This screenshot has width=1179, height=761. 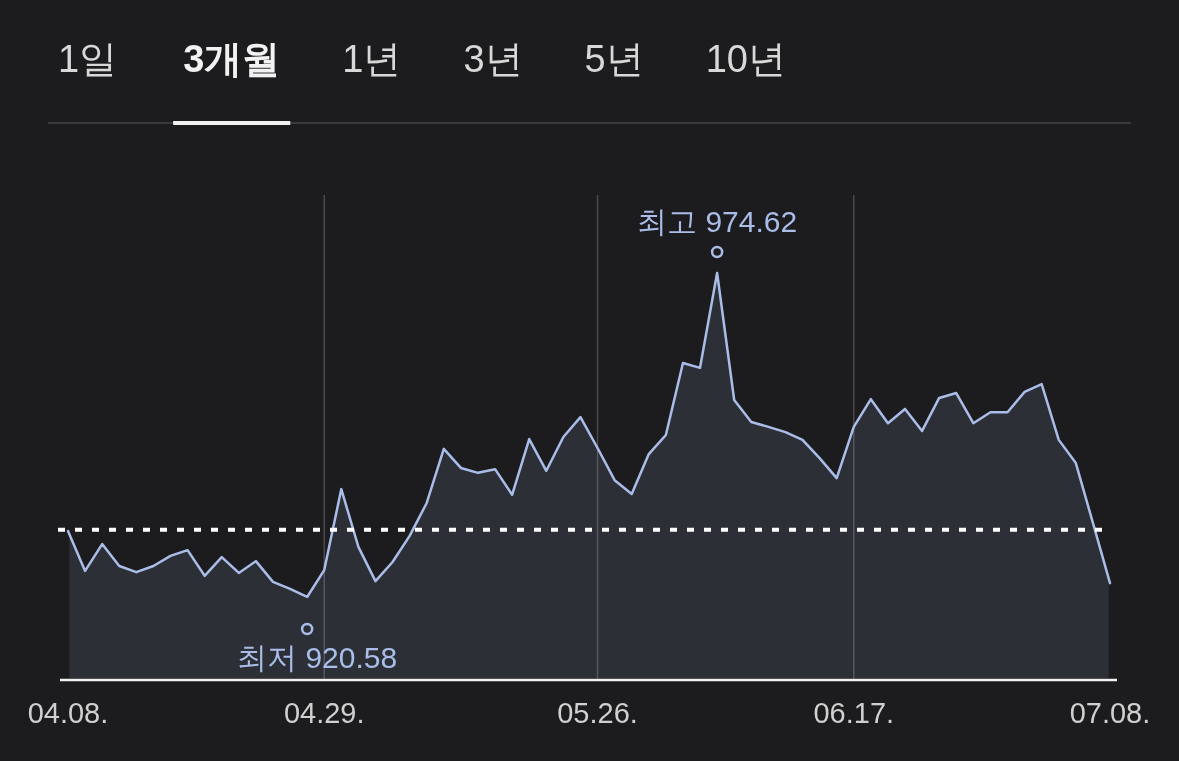 What do you see at coordinates (717, 221) in the screenshot?
I see `text: 최고 974.62` at bounding box center [717, 221].